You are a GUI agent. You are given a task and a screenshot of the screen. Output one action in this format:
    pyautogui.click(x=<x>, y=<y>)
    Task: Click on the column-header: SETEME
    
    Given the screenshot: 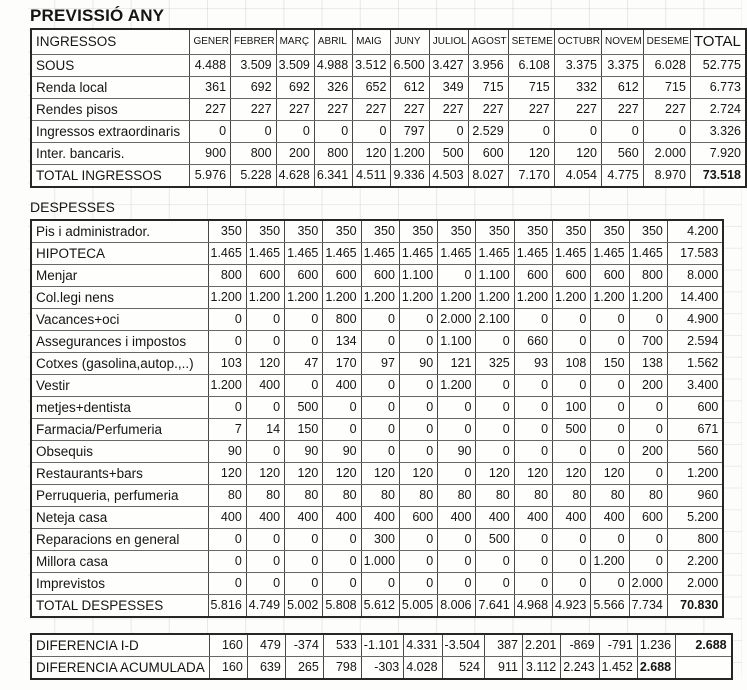 What is the action you would take?
    pyautogui.click(x=531, y=41)
    